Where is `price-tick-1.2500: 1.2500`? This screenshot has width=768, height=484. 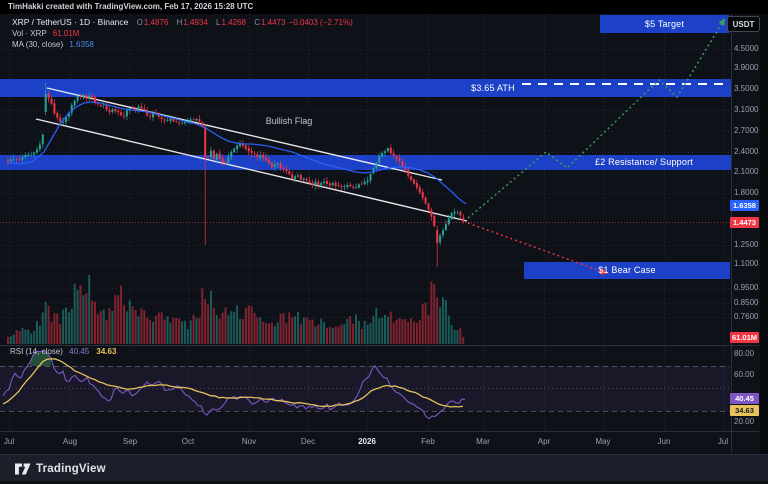
price-tick-1.2500: 1.2500 is located at coordinates (746, 244).